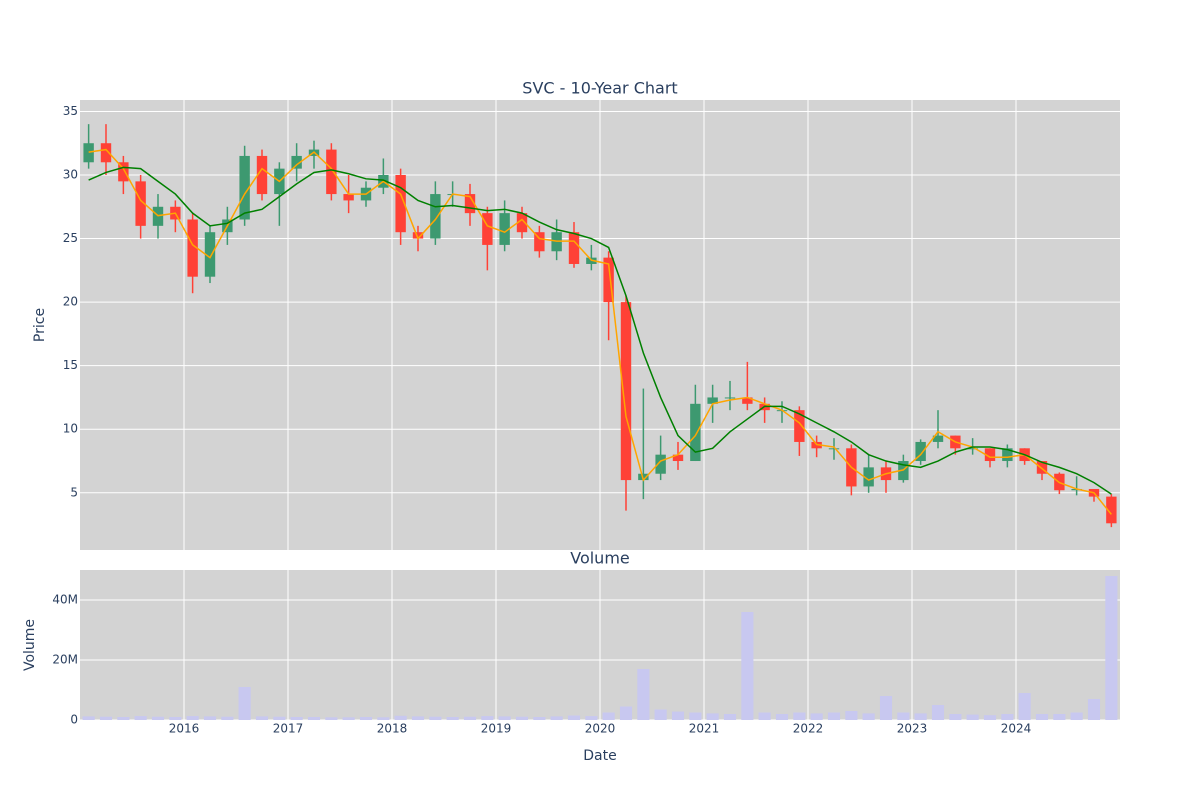 The height and width of the screenshot is (800, 1200). Describe the element at coordinates (70, 175) in the screenshot. I see `y-tick-label: 30` at that location.